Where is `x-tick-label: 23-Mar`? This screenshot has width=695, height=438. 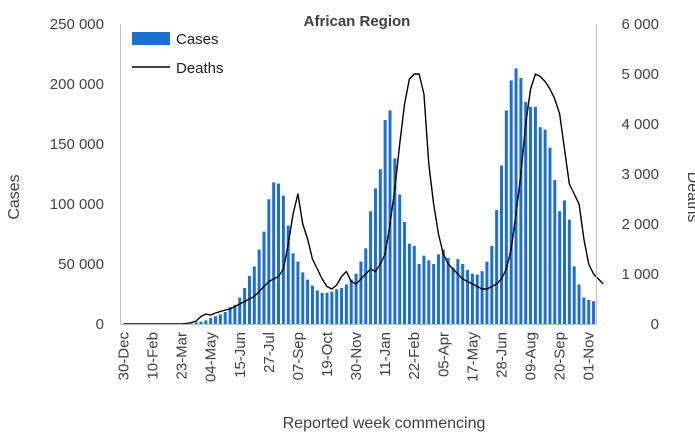 x-tick-label: 23-Mar is located at coordinates (182, 356).